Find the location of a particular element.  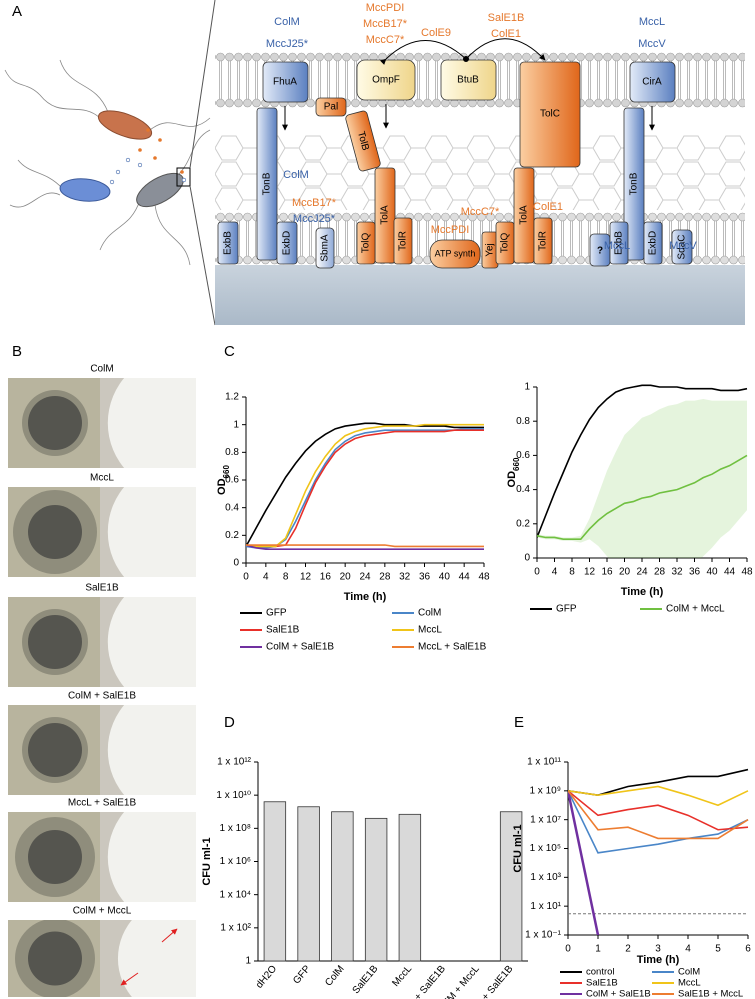

image-title: ColM + SalE1B is located at coordinates (102, 696).